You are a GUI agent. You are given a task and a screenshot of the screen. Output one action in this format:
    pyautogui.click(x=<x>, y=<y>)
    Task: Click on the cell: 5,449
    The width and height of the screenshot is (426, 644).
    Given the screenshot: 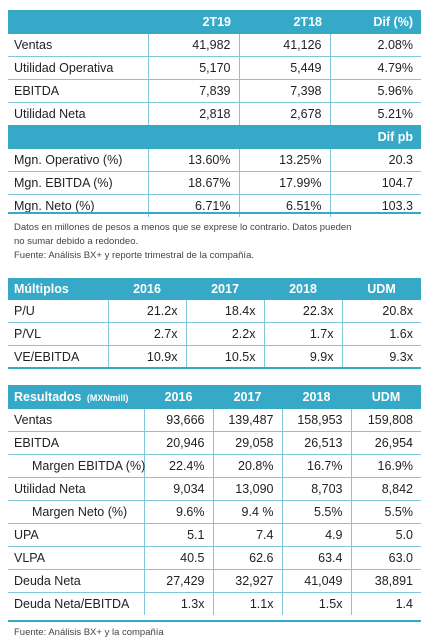 What is the action you would take?
    pyautogui.click(x=284, y=68)
    